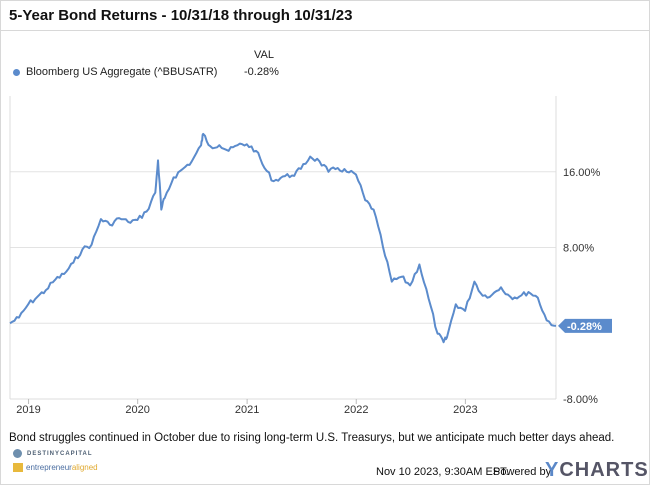 Image resolution: width=650 pixels, height=485 pixels. What do you see at coordinates (137, 410) in the screenshot?
I see `x-tick-label: 2020` at bounding box center [137, 410].